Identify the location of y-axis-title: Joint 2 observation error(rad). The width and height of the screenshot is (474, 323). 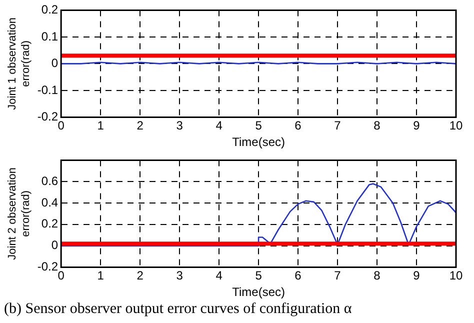
(19, 214).